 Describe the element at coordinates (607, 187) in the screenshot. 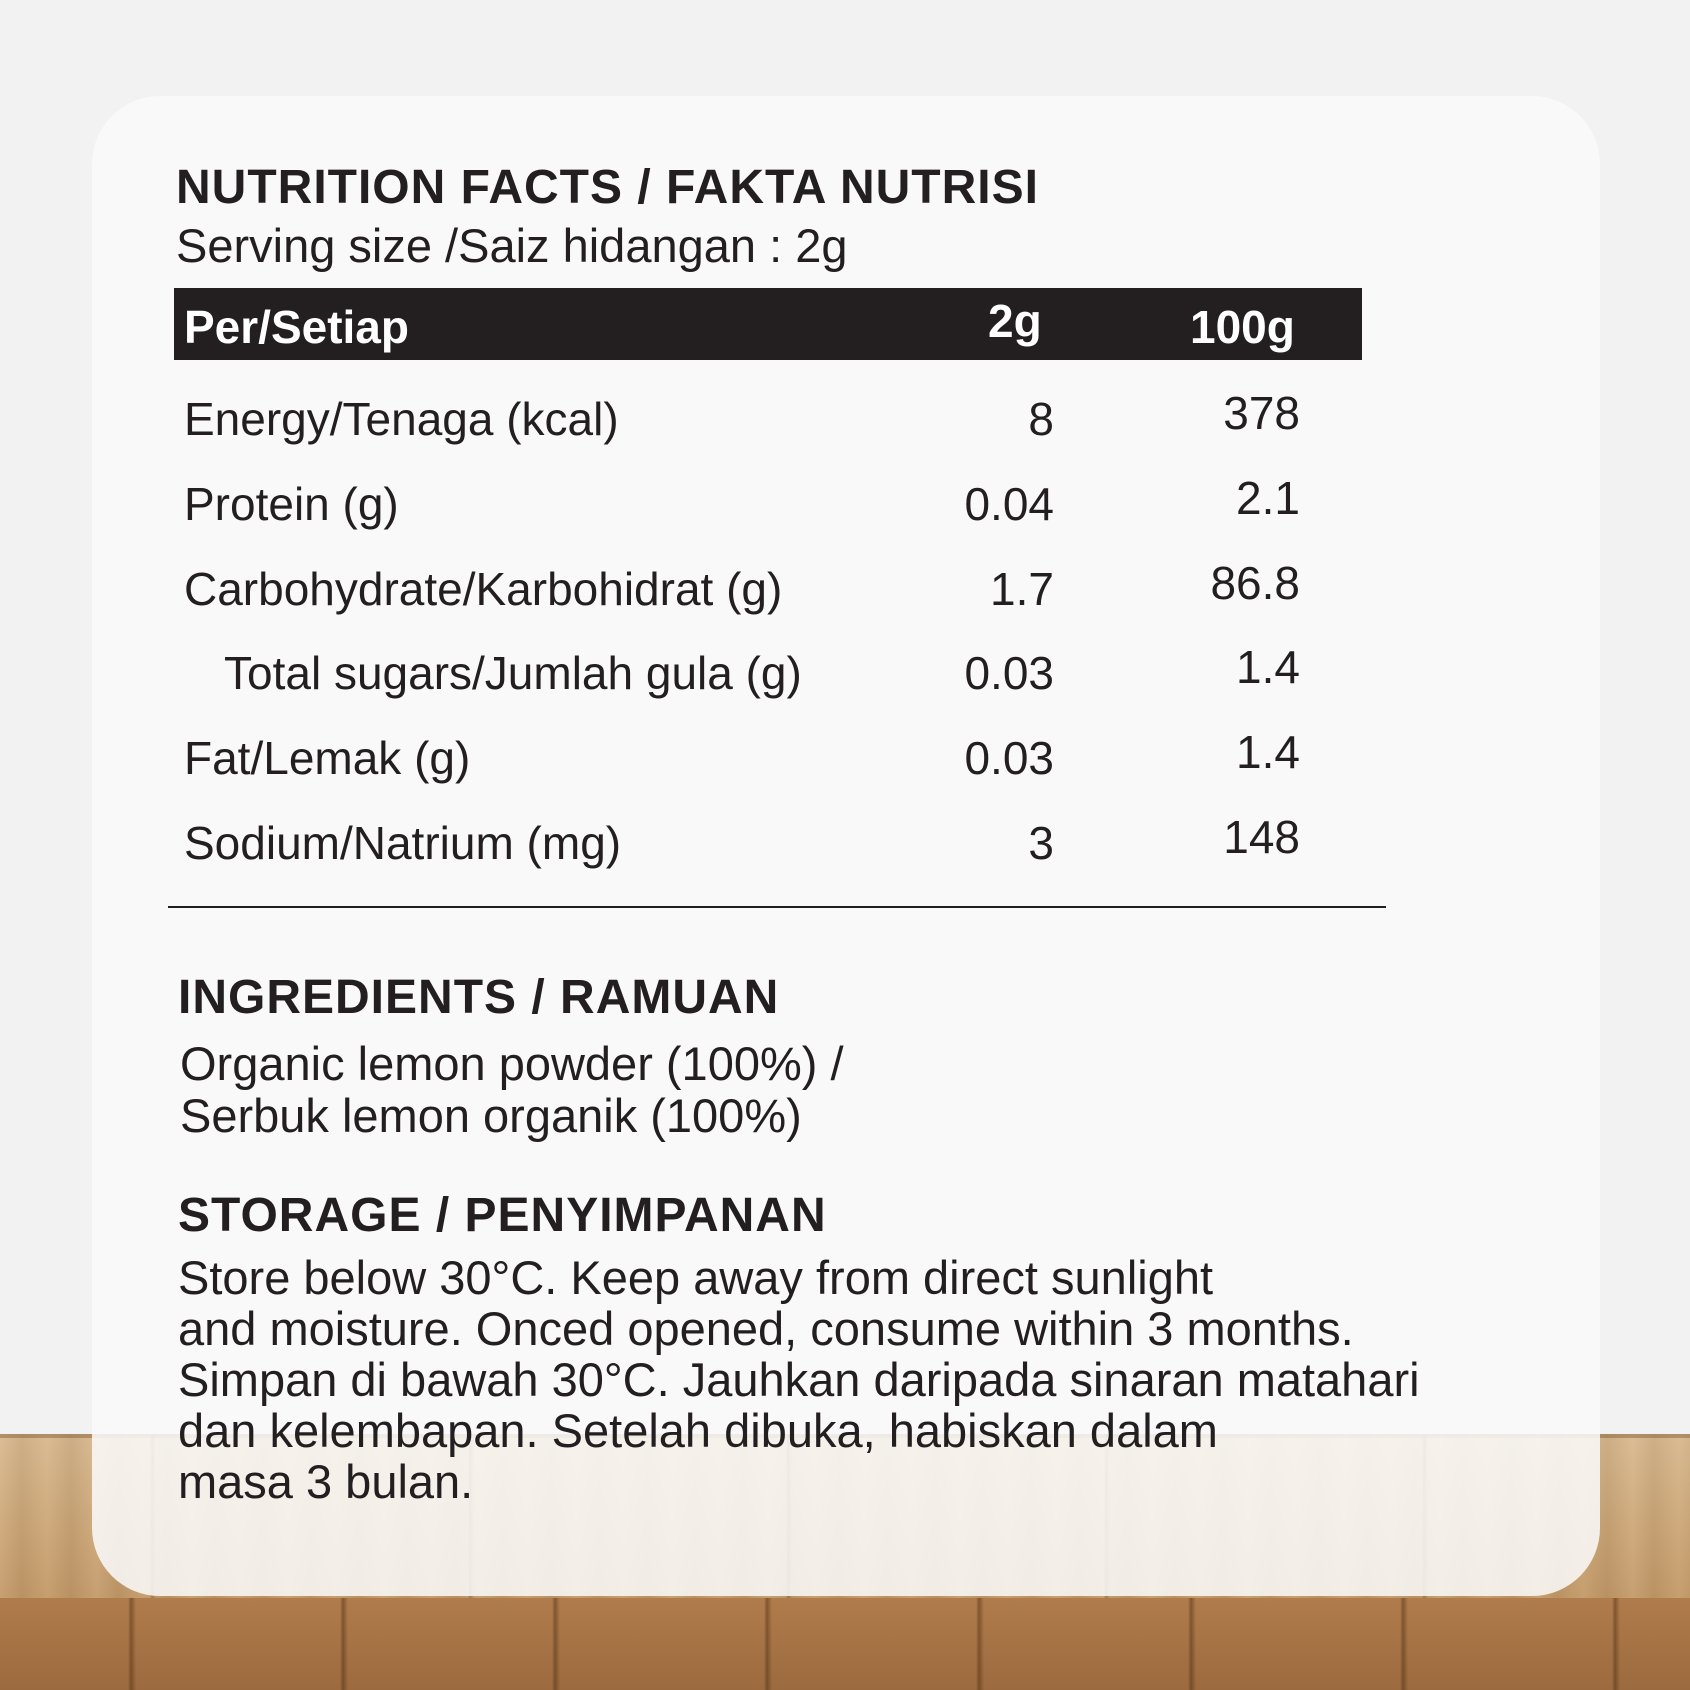

I see `nutrition-title: NUTRITION FACTS / FAKTA NUTRISI` at that location.